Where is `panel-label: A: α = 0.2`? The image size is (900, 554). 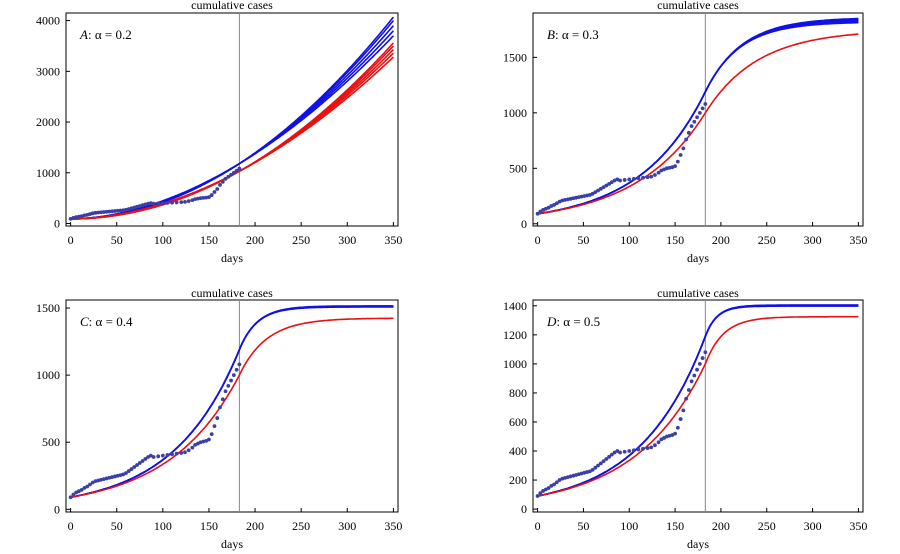
panel-label: A: α = 0.2 is located at coordinates (105, 34).